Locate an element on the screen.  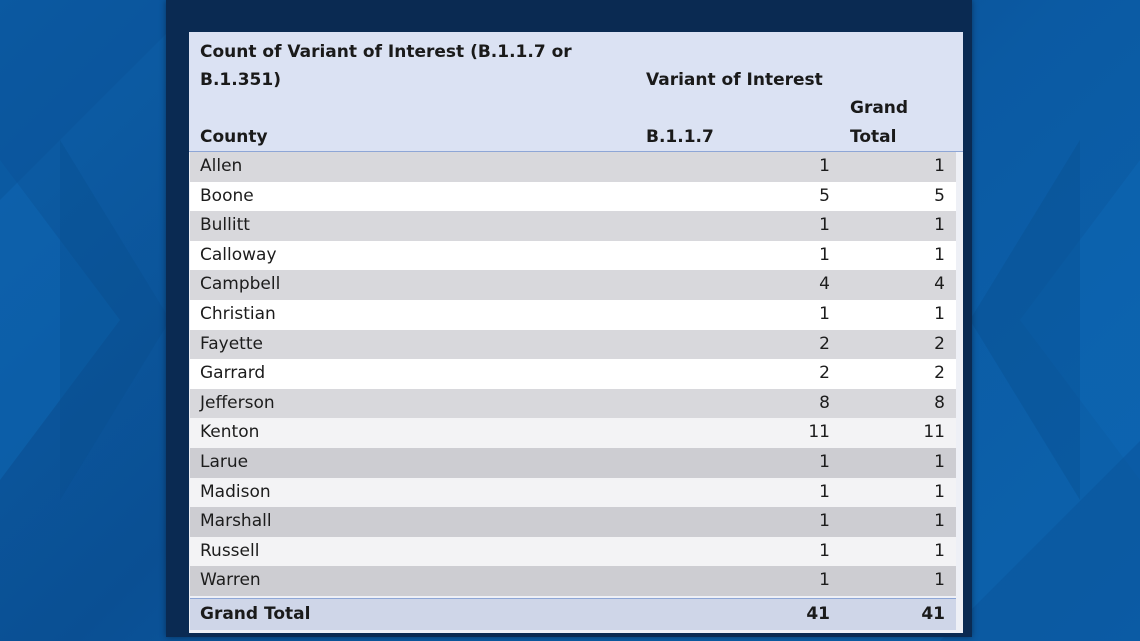
cell-county: Allen is located at coordinates (221, 166).